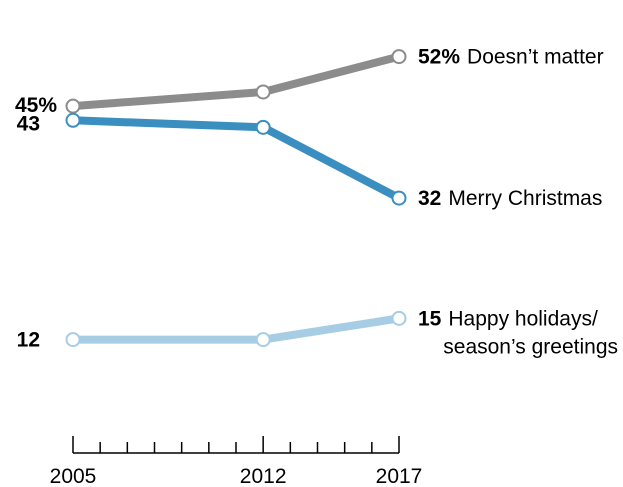 The width and height of the screenshot is (623, 487). What do you see at coordinates (399, 198) in the screenshot?
I see `merry-christmas-point-2017` at bounding box center [399, 198].